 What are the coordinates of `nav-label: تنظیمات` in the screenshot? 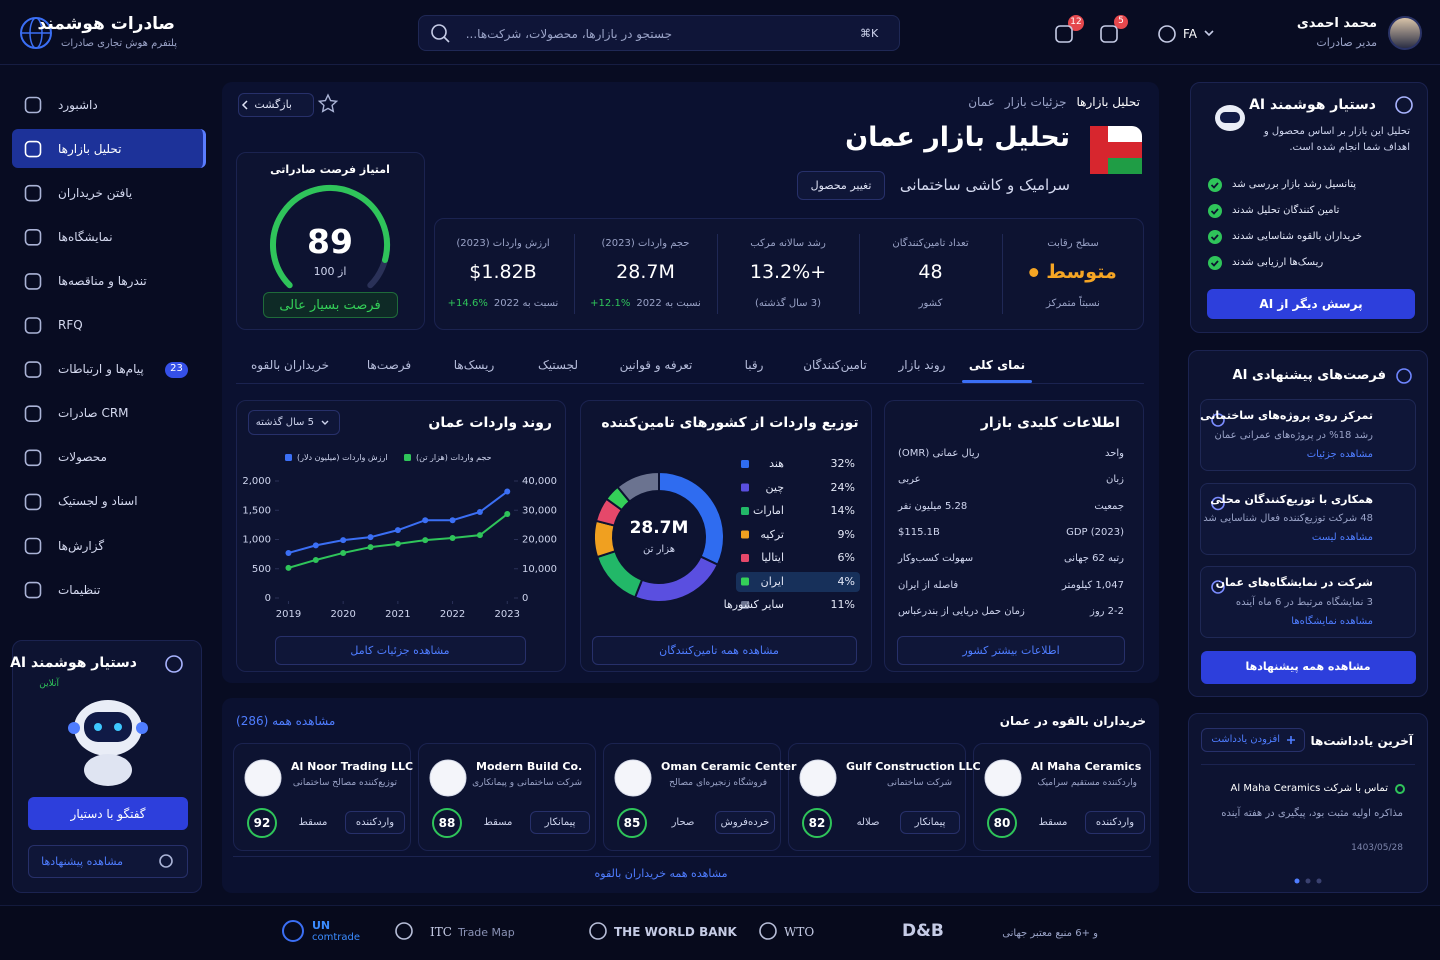 It's located at (79, 589).